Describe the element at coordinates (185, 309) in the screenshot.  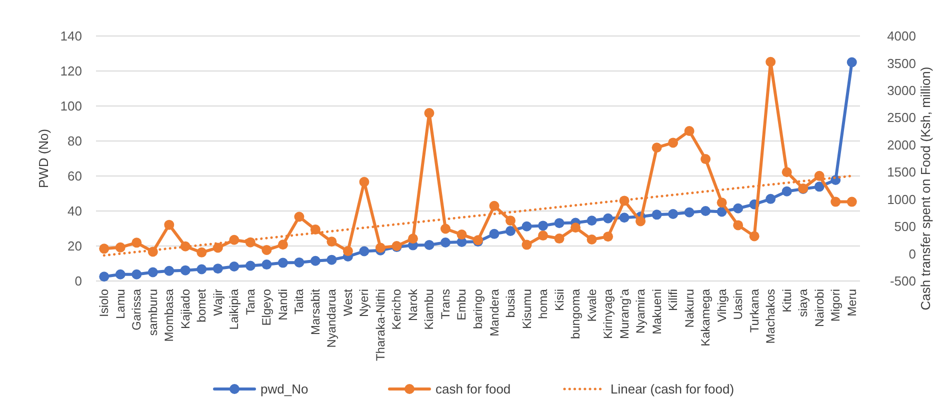
I see `x-tick-label: Kajiado` at that location.